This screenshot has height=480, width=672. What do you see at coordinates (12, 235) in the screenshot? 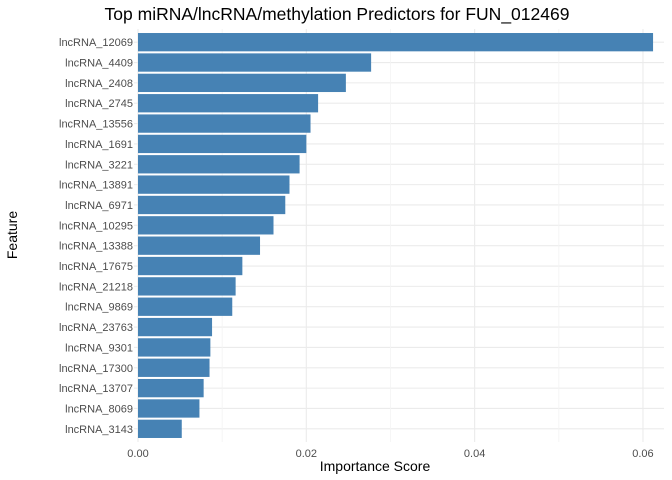
I see `y-axis-title: Feature` at bounding box center [12, 235].